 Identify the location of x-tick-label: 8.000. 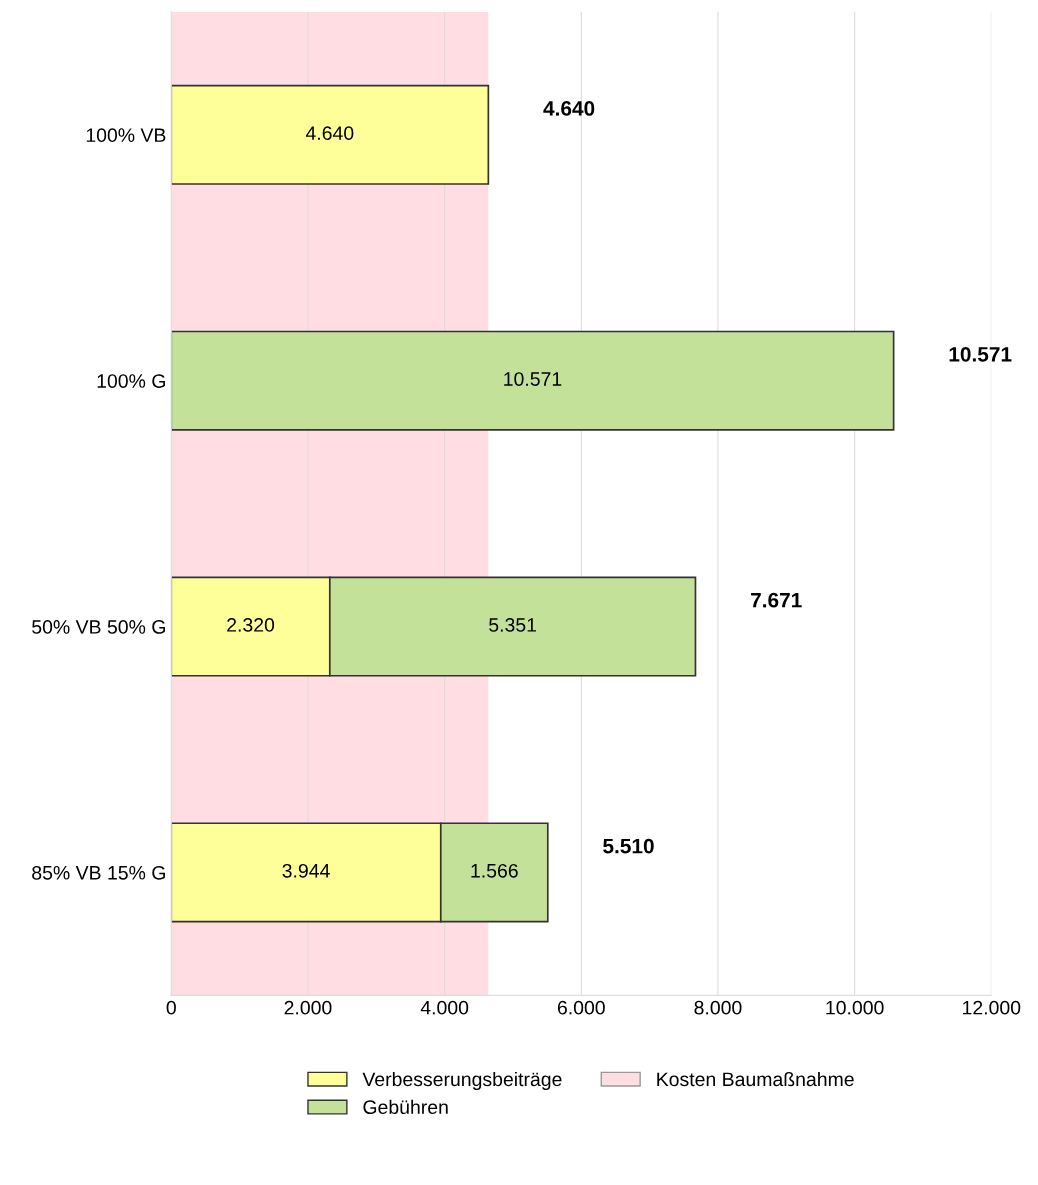
(718, 1007).